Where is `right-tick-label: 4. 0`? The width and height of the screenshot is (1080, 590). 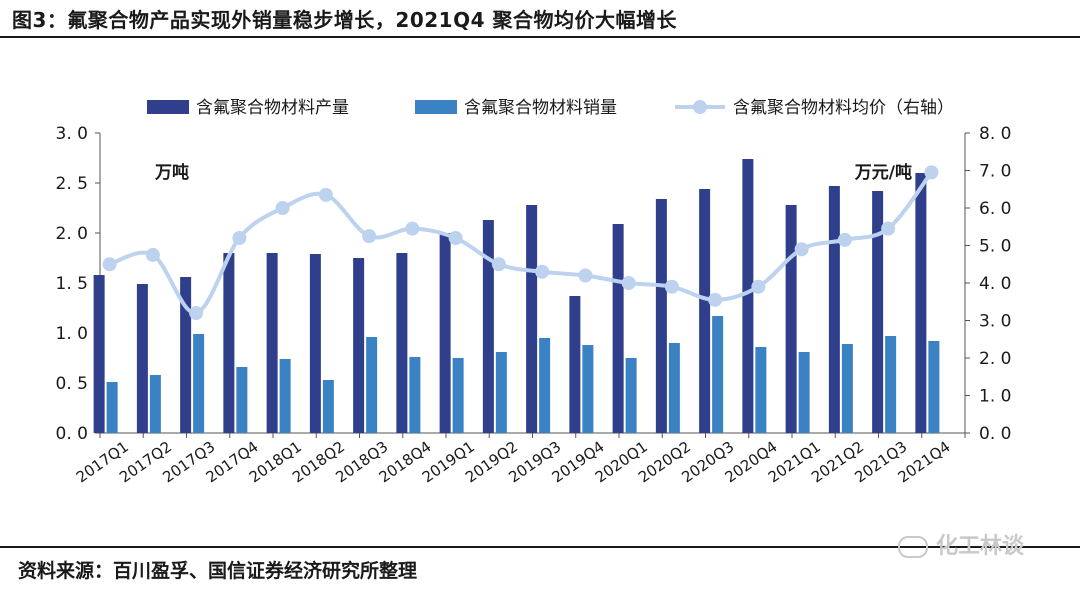 right-tick-label: 4. 0 is located at coordinates (995, 284).